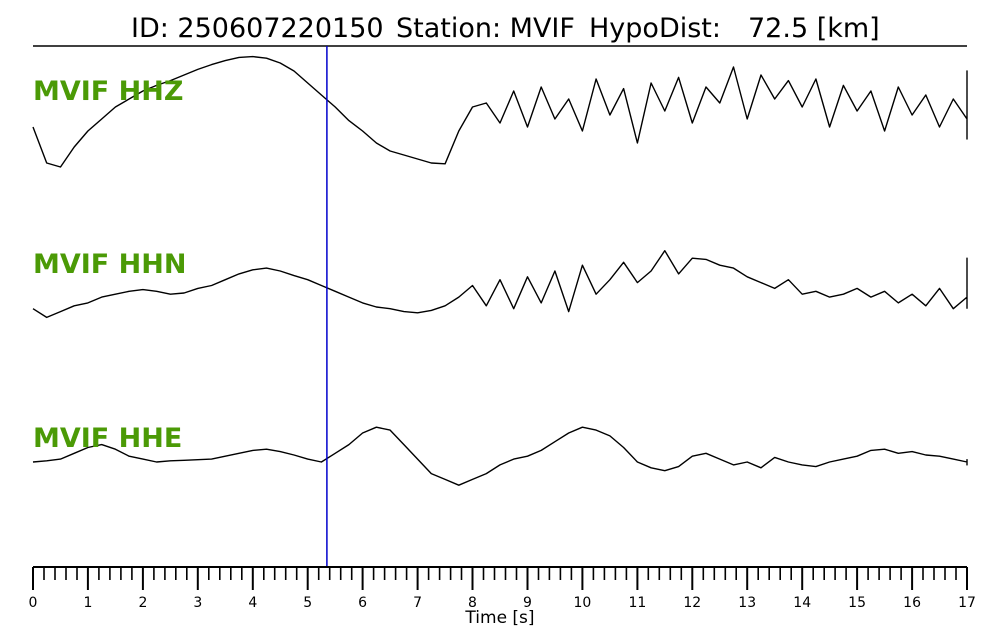  Describe the element at coordinates (500, 284) in the screenshot. I see `trace-hhn` at that location.